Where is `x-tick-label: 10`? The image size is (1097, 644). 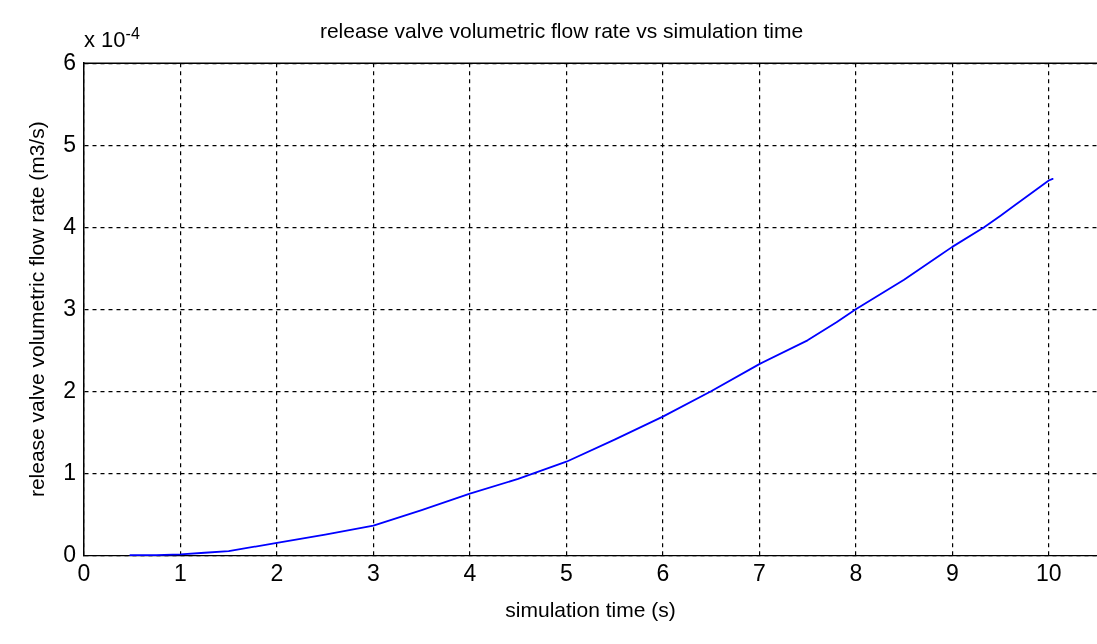
x-tick-label: 10 is located at coordinates (1048, 573).